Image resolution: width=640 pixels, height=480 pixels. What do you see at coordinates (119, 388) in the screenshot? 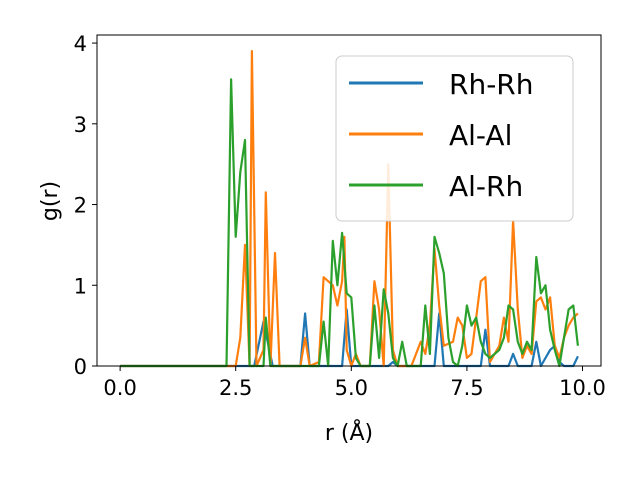
I see `x-tick-label: 0.0` at bounding box center [119, 388].